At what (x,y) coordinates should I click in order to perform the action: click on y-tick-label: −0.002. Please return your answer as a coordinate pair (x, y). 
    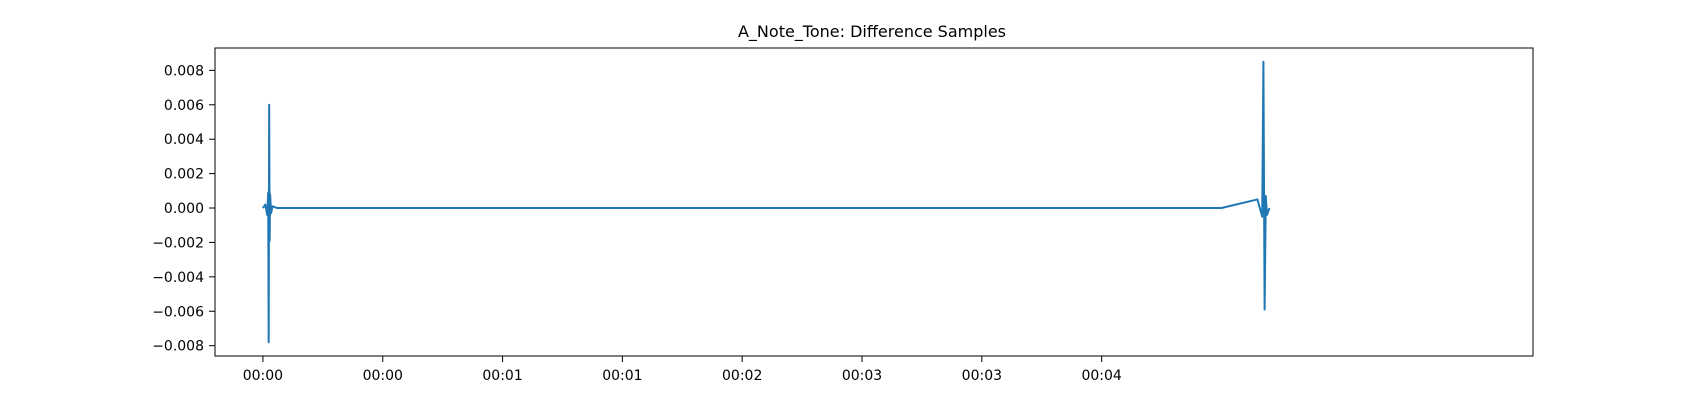
    Looking at the image, I should click on (178, 243).